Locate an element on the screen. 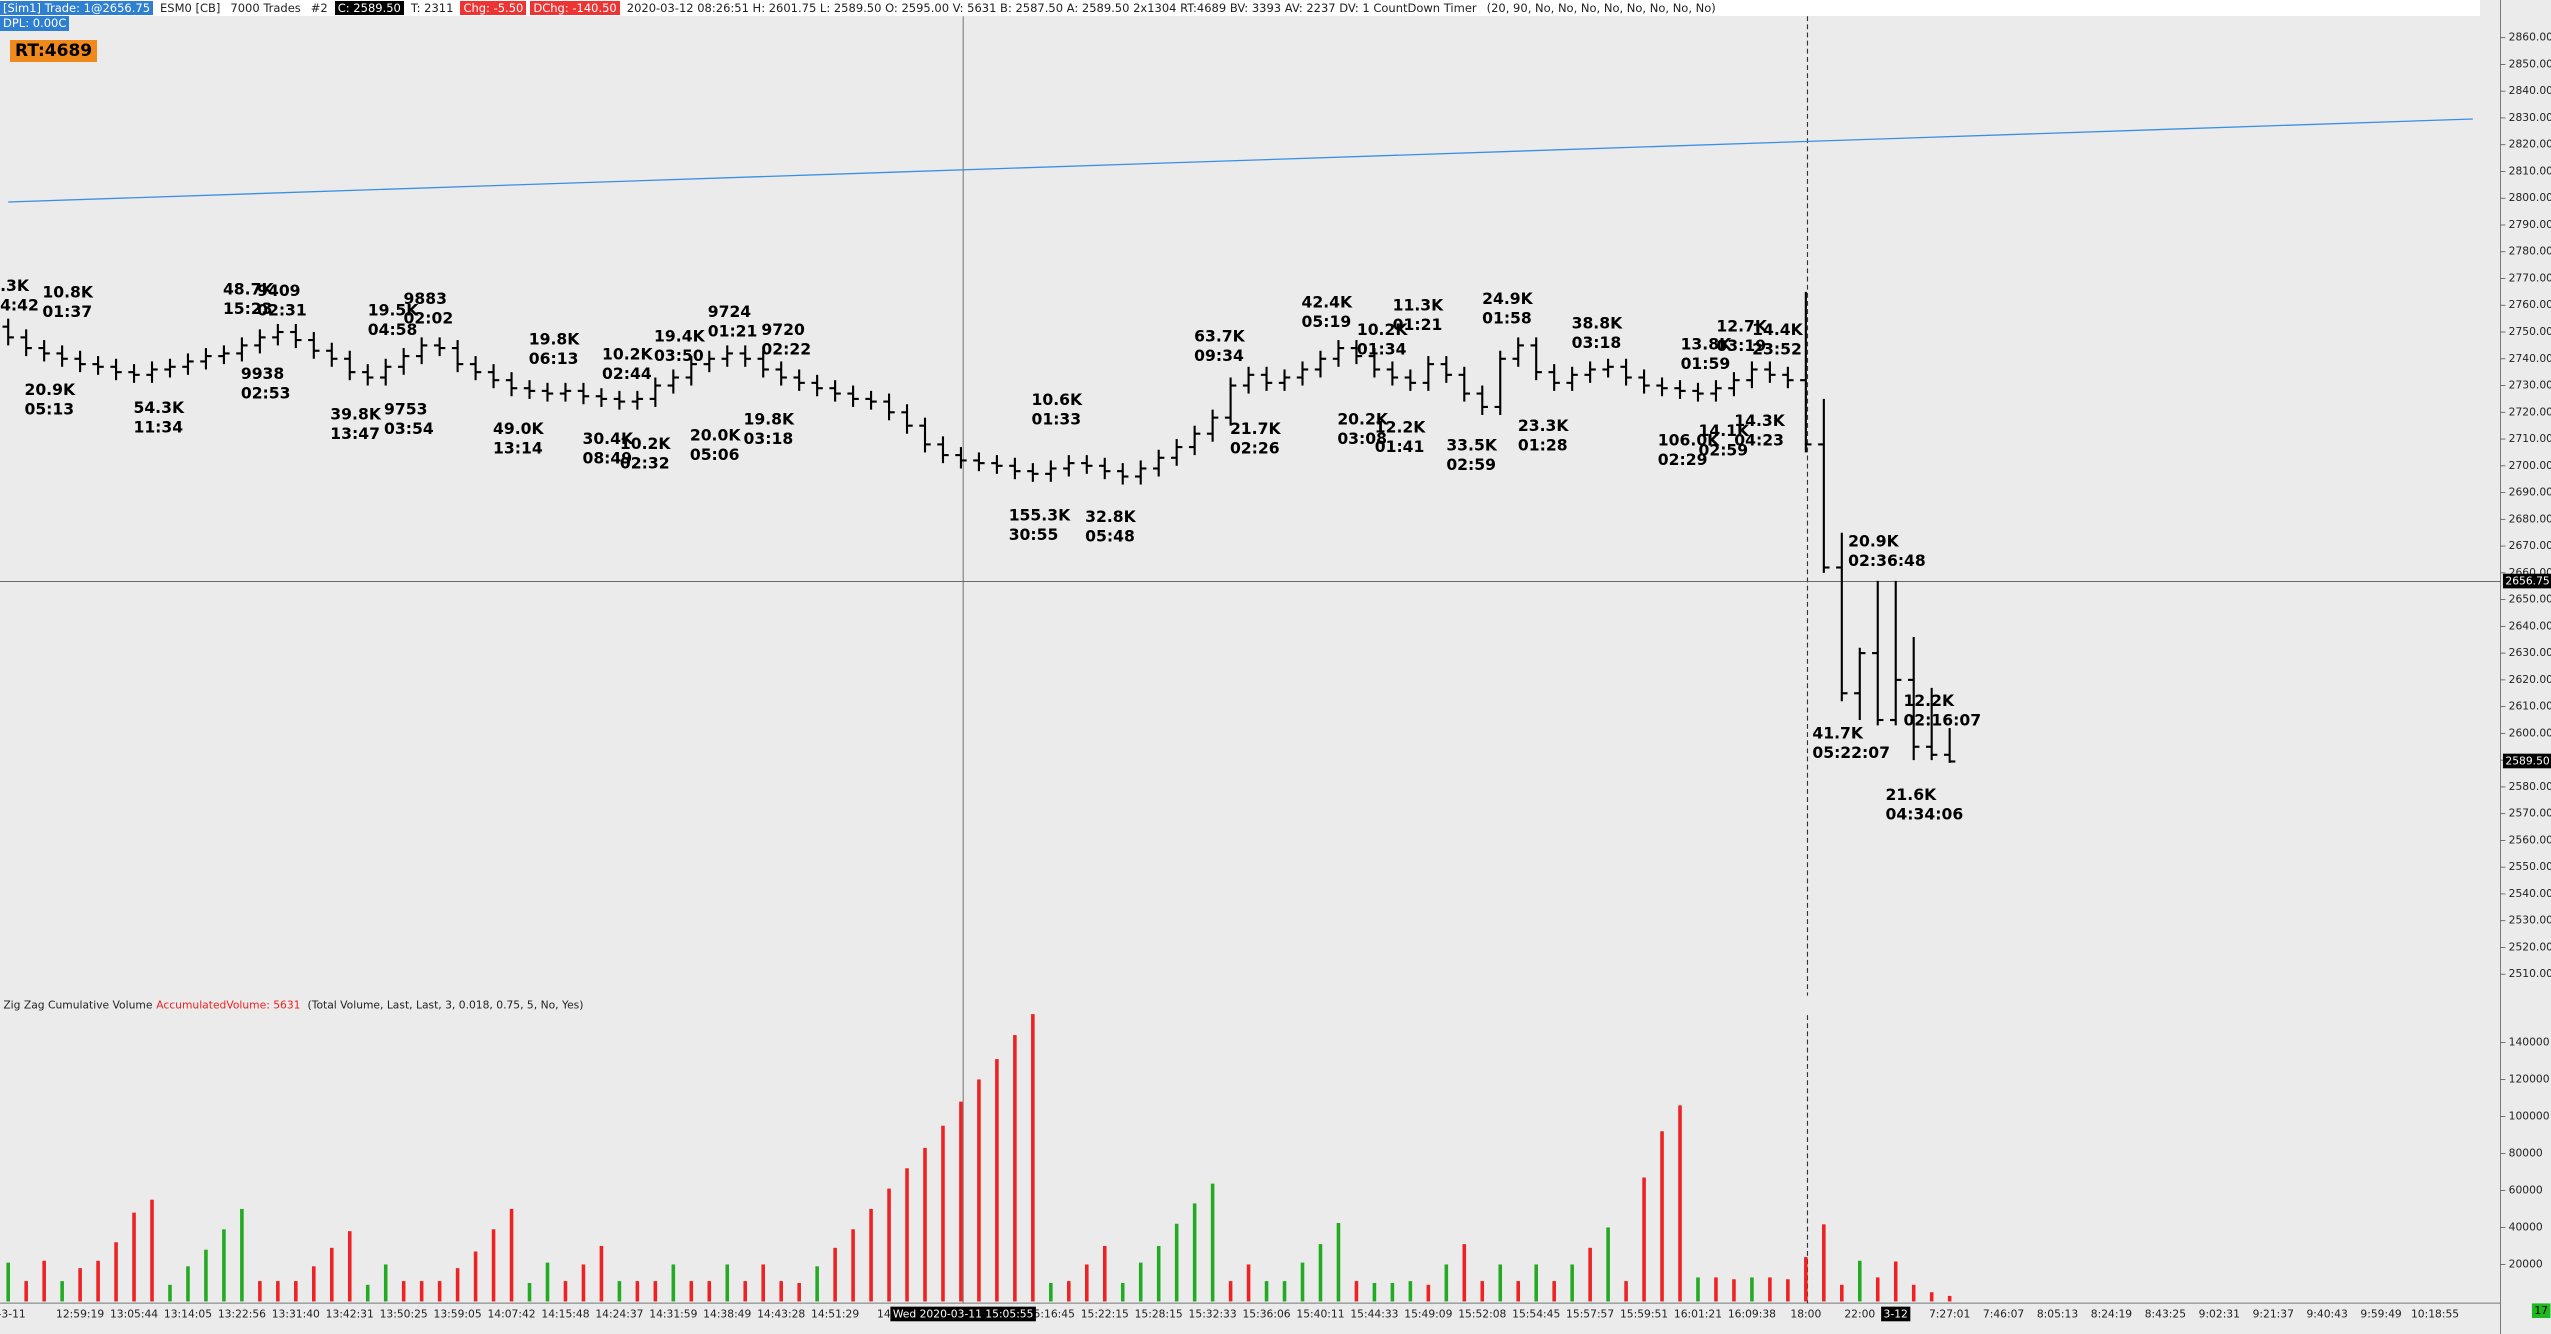 This screenshot has height=1334, width=2551. zigzag-label: 49.0K is located at coordinates (519, 429).